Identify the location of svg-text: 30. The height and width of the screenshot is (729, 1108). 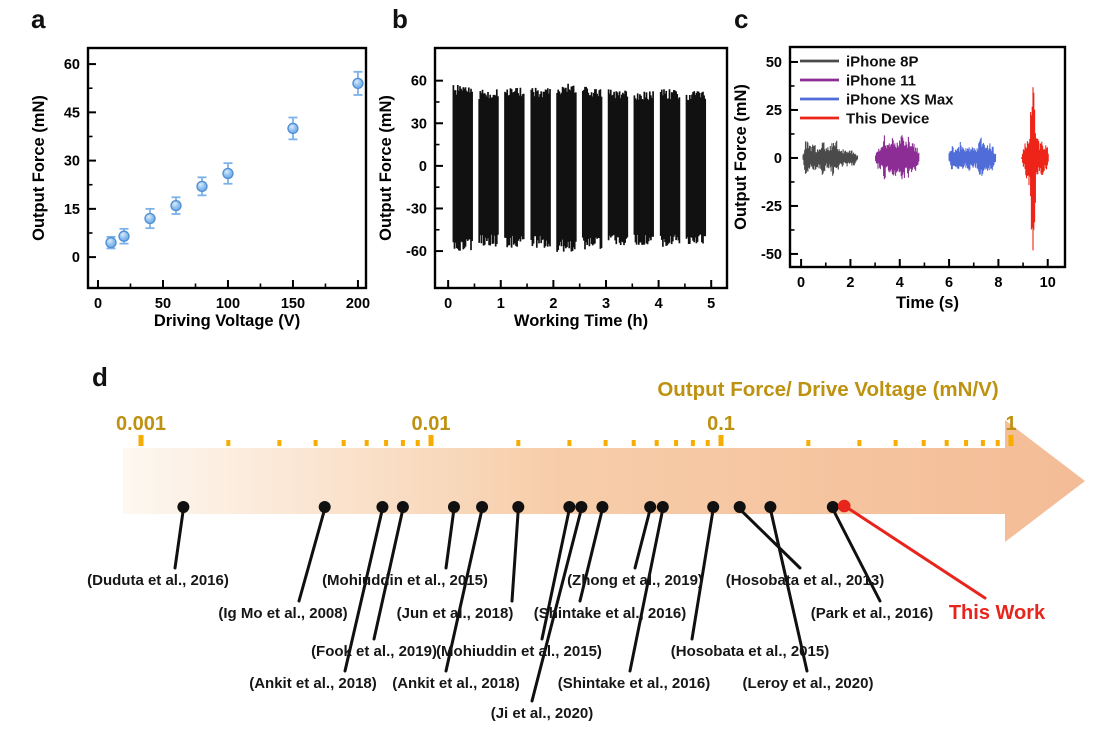
(72, 162).